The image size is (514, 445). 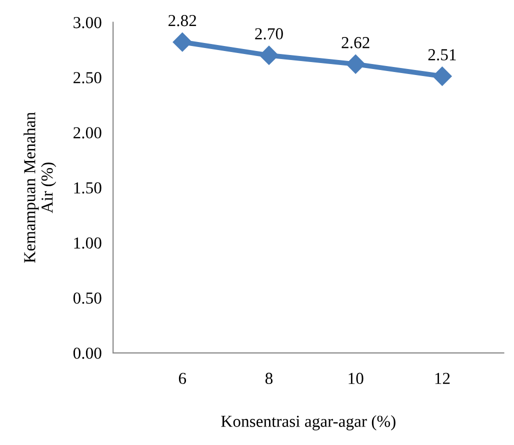 I want to click on y-tick-label: 0.00, so click(x=87, y=353).